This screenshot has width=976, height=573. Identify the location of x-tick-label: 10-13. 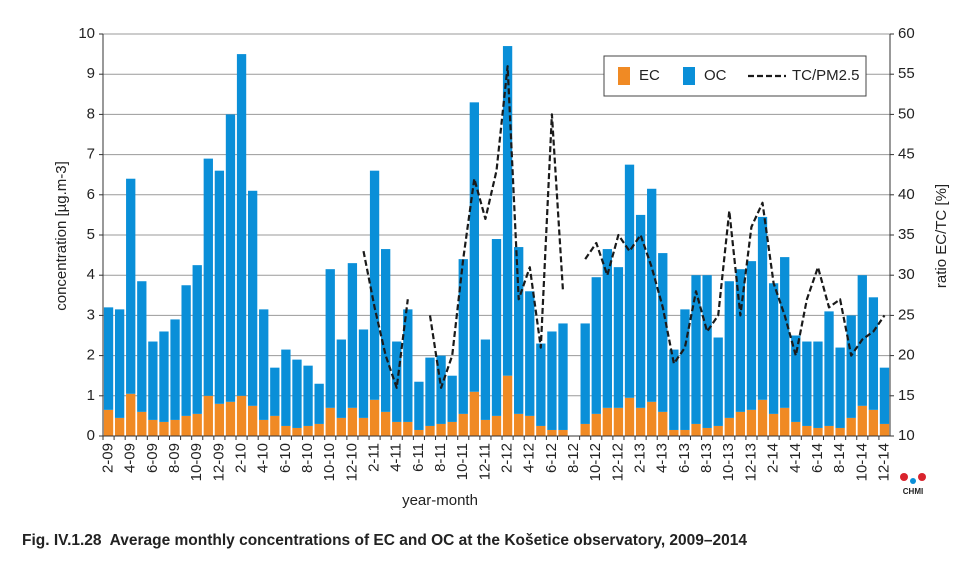
(728, 462).